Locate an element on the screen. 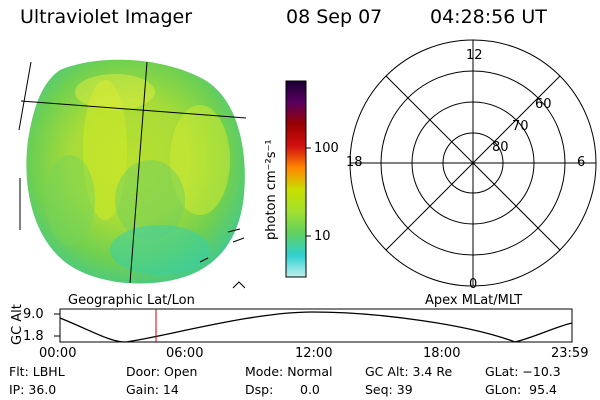  colorbar-gradient is located at coordinates (296, 179).